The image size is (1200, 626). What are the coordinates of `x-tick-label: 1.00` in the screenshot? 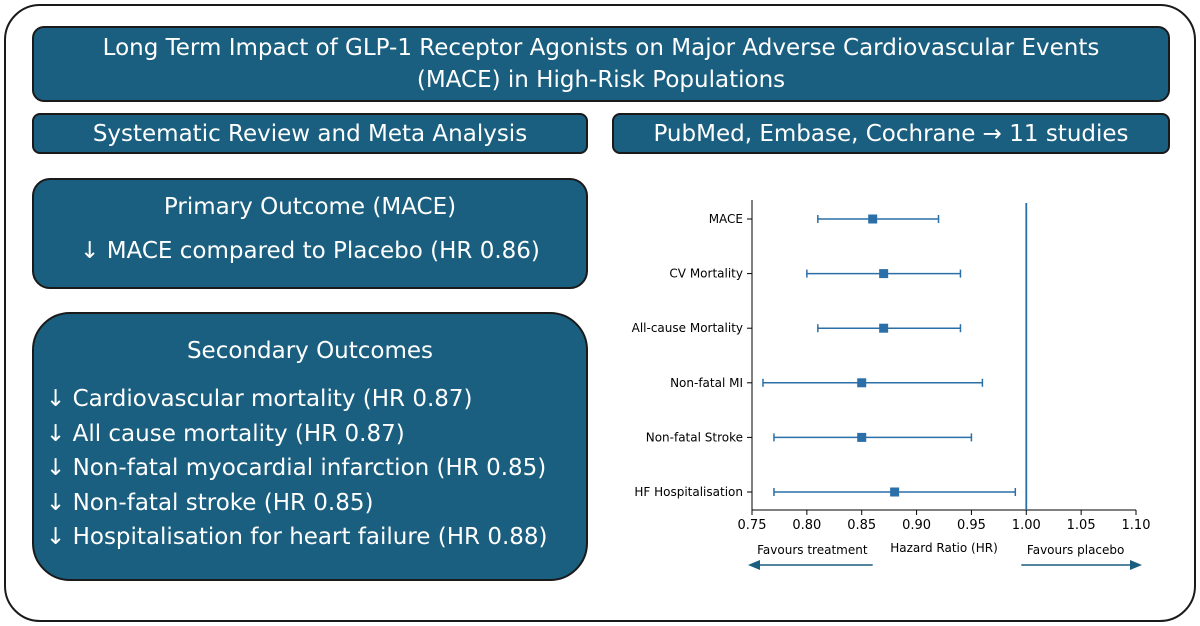 It's located at (1026, 525).